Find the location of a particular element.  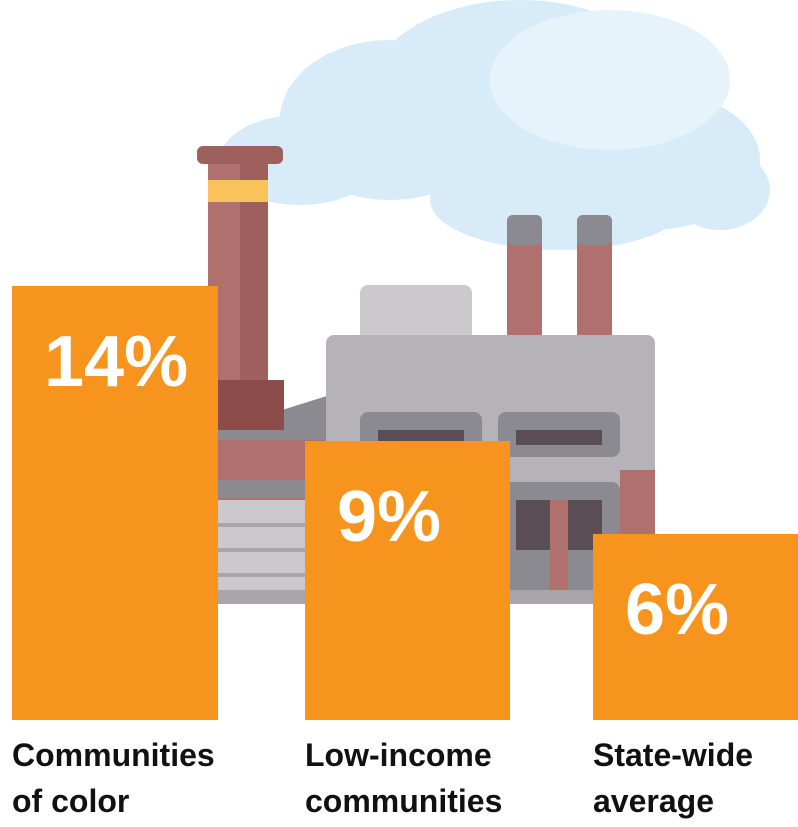

category-label: Communities of color is located at coordinates (113, 778).